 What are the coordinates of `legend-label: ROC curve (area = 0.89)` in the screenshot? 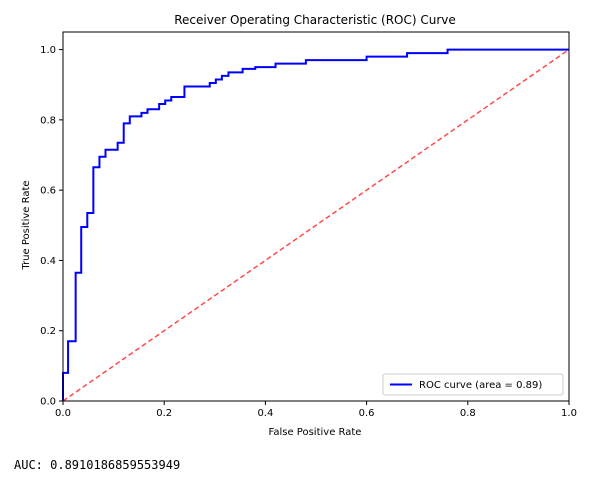 It's located at (480, 385).